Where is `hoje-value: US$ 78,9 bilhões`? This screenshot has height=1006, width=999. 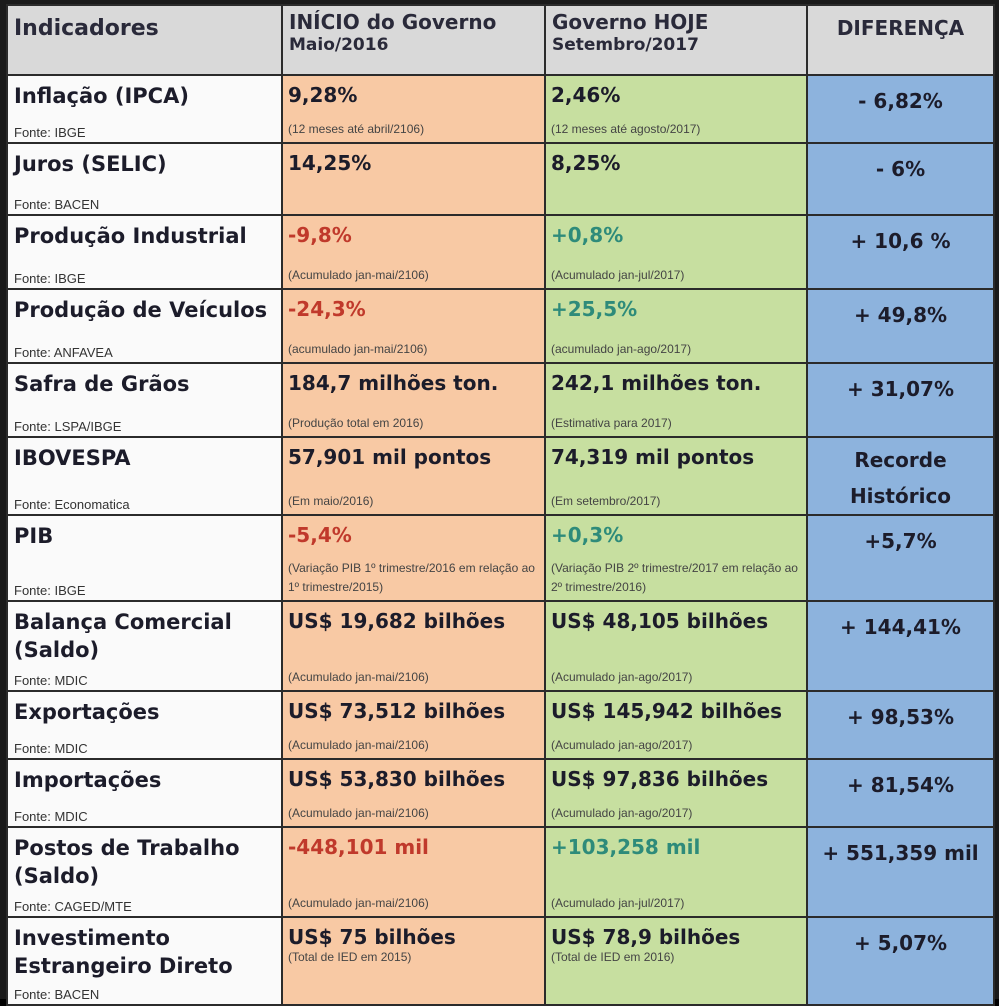 hoje-value: US$ 78,9 bilhões is located at coordinates (646, 937).